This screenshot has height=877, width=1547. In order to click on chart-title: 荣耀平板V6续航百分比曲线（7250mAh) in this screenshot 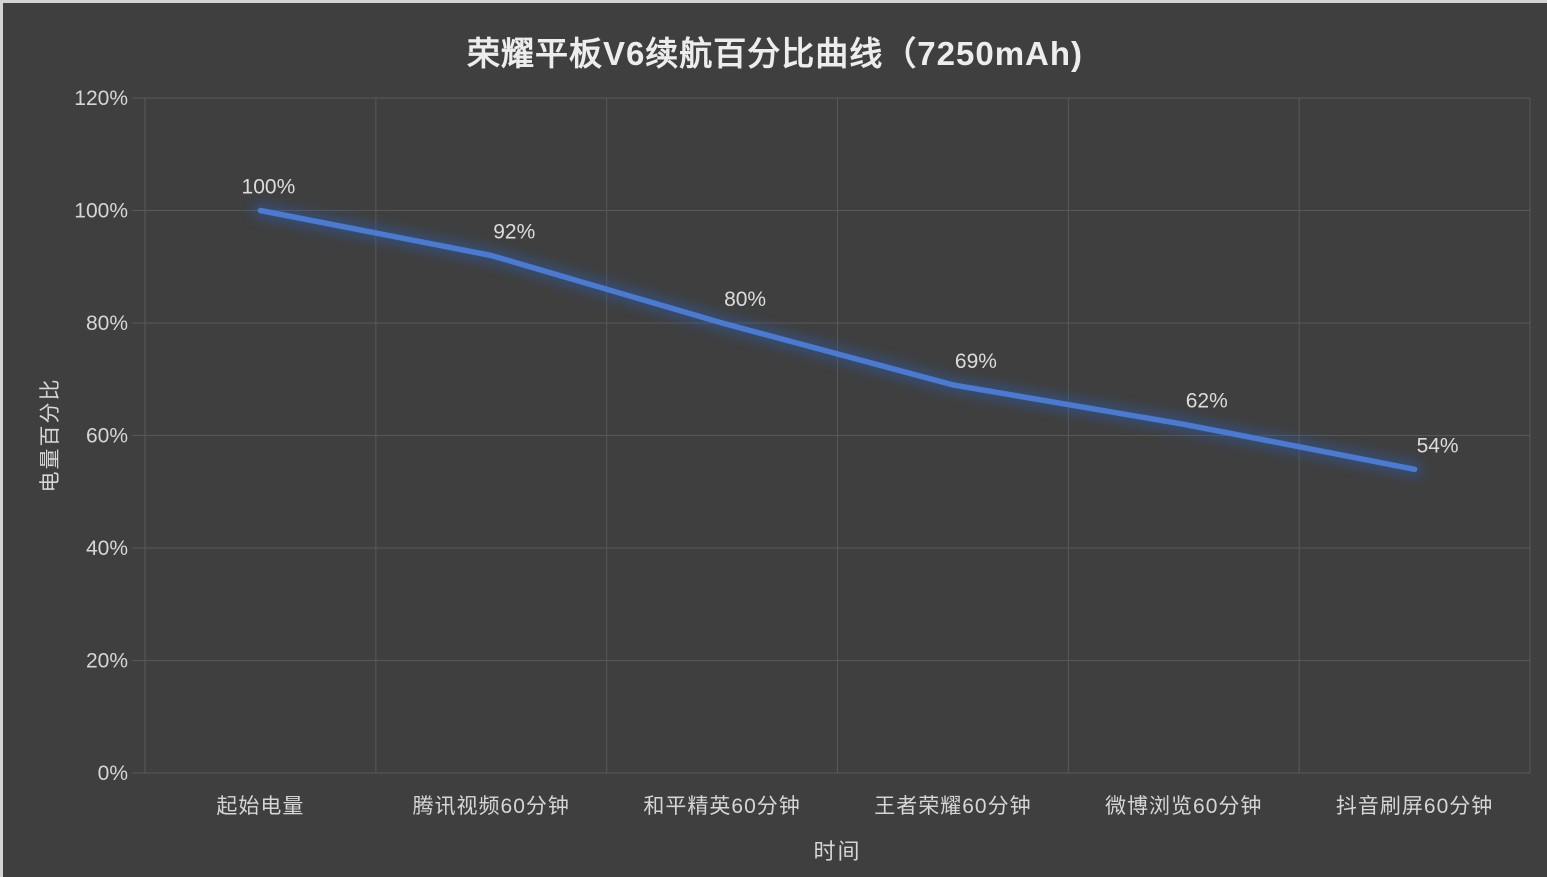, I will do `click(775, 53)`.